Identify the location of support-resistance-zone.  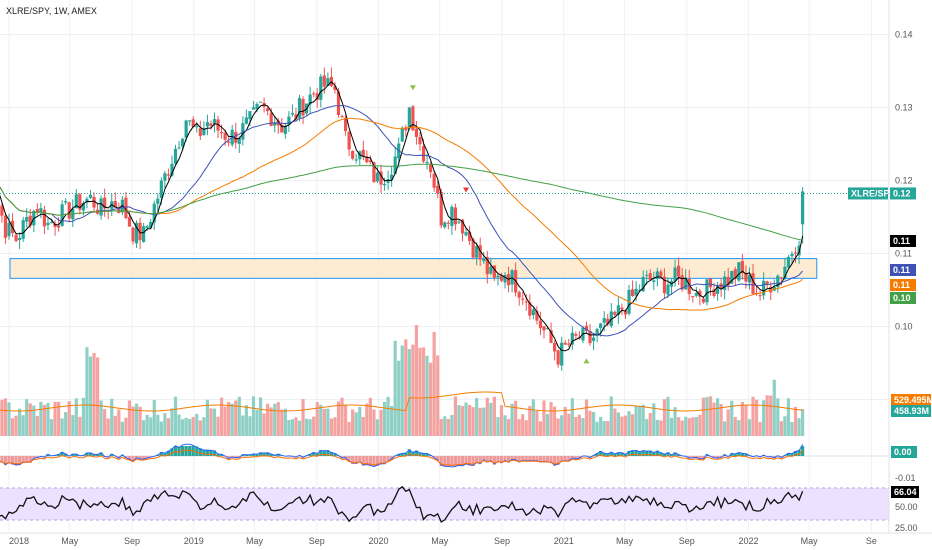
(413, 268).